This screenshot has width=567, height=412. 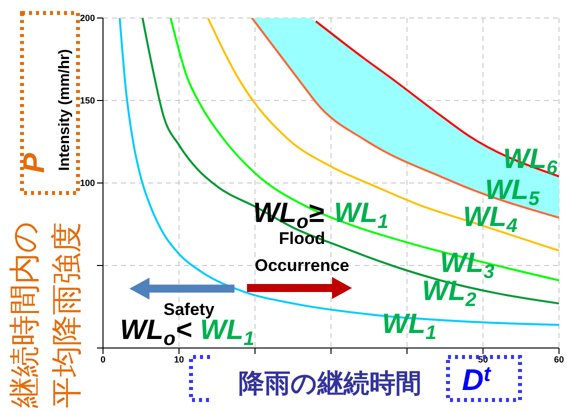 I want to click on text: 継続時間内の平均降雨強度, so click(x=46, y=315).